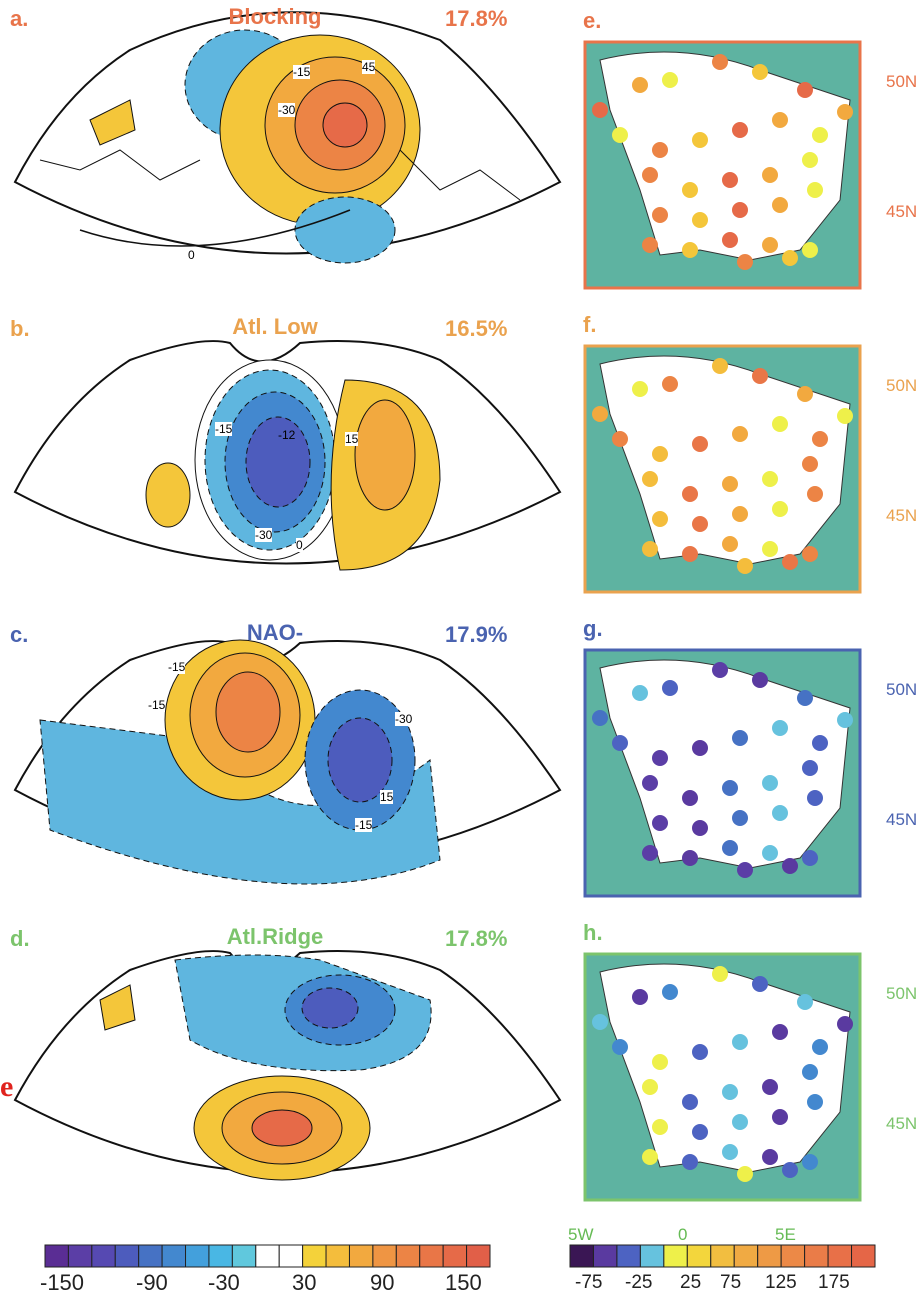  Describe the element at coordinates (20, 938) in the screenshot. I see `panel-label-d: d.` at that location.